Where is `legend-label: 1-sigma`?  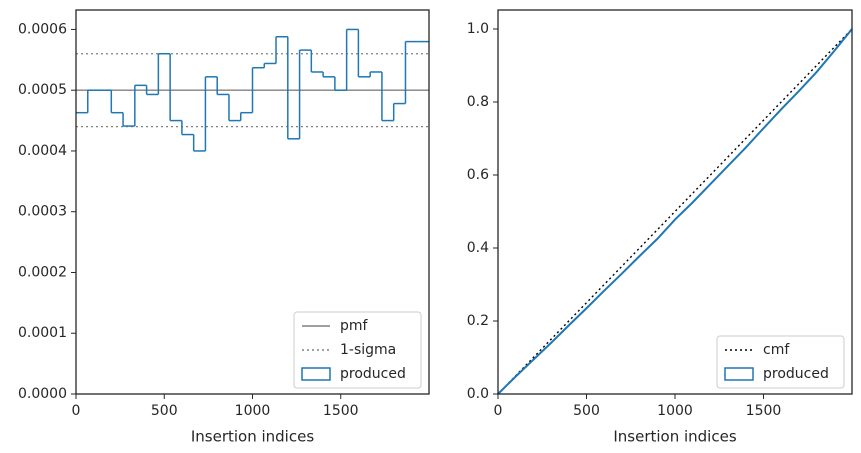 legend-label: 1-sigma is located at coordinates (368, 350).